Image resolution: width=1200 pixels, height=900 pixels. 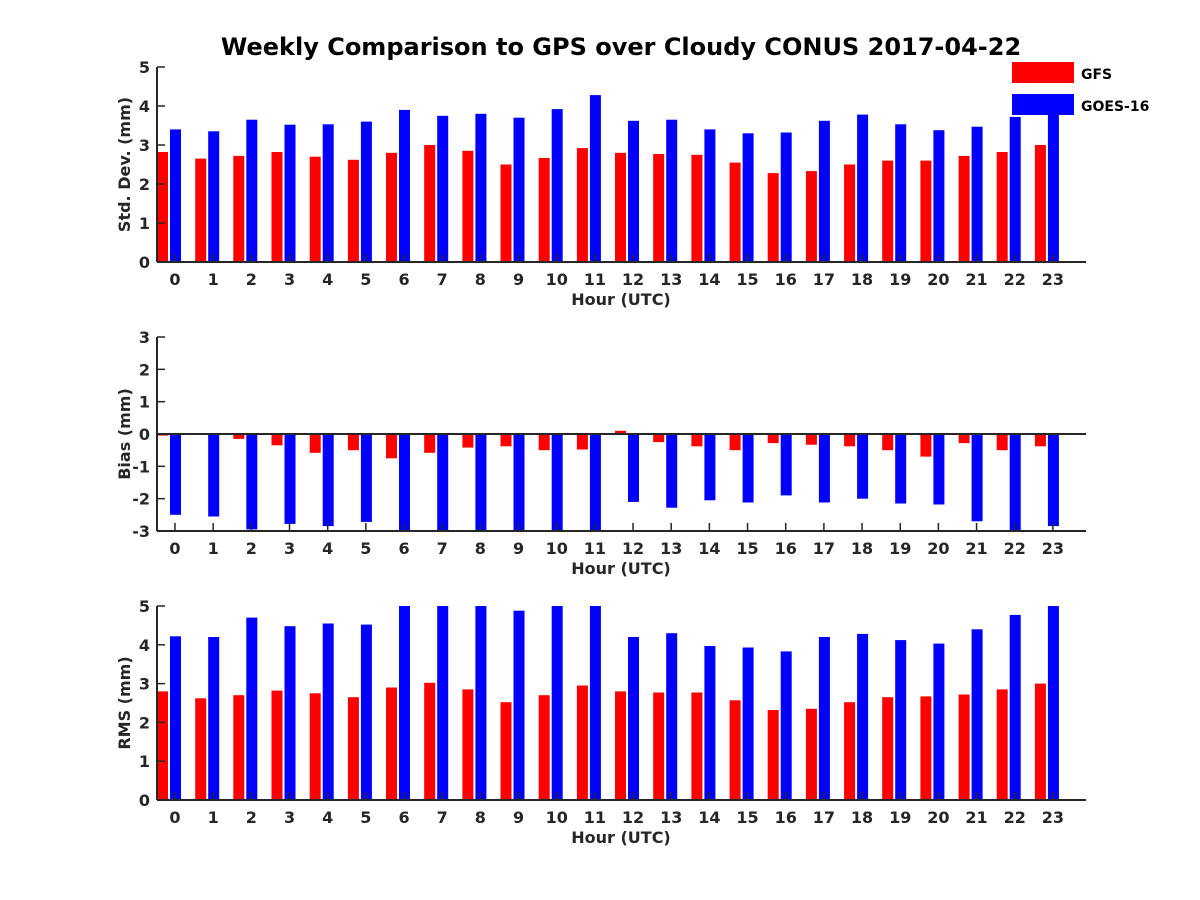 I want to click on y-axis-label: RMS (mm), so click(x=124, y=702).